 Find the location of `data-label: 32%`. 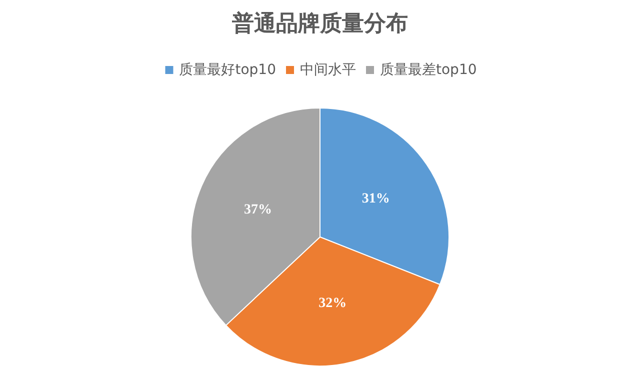

data-label: 32% is located at coordinates (332, 303).